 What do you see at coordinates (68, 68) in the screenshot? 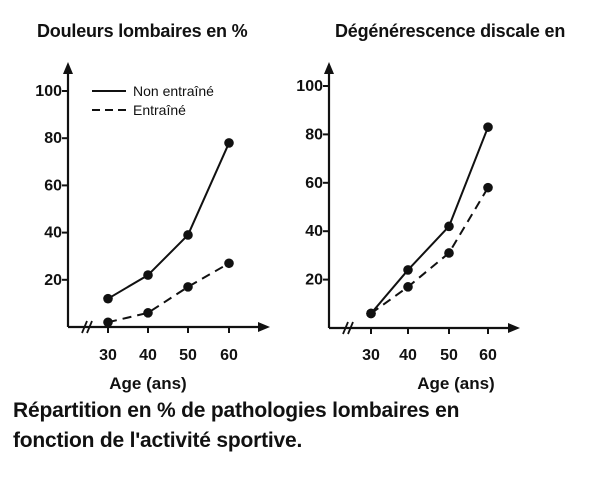
I see `y-axis-arrow-left` at bounding box center [68, 68].